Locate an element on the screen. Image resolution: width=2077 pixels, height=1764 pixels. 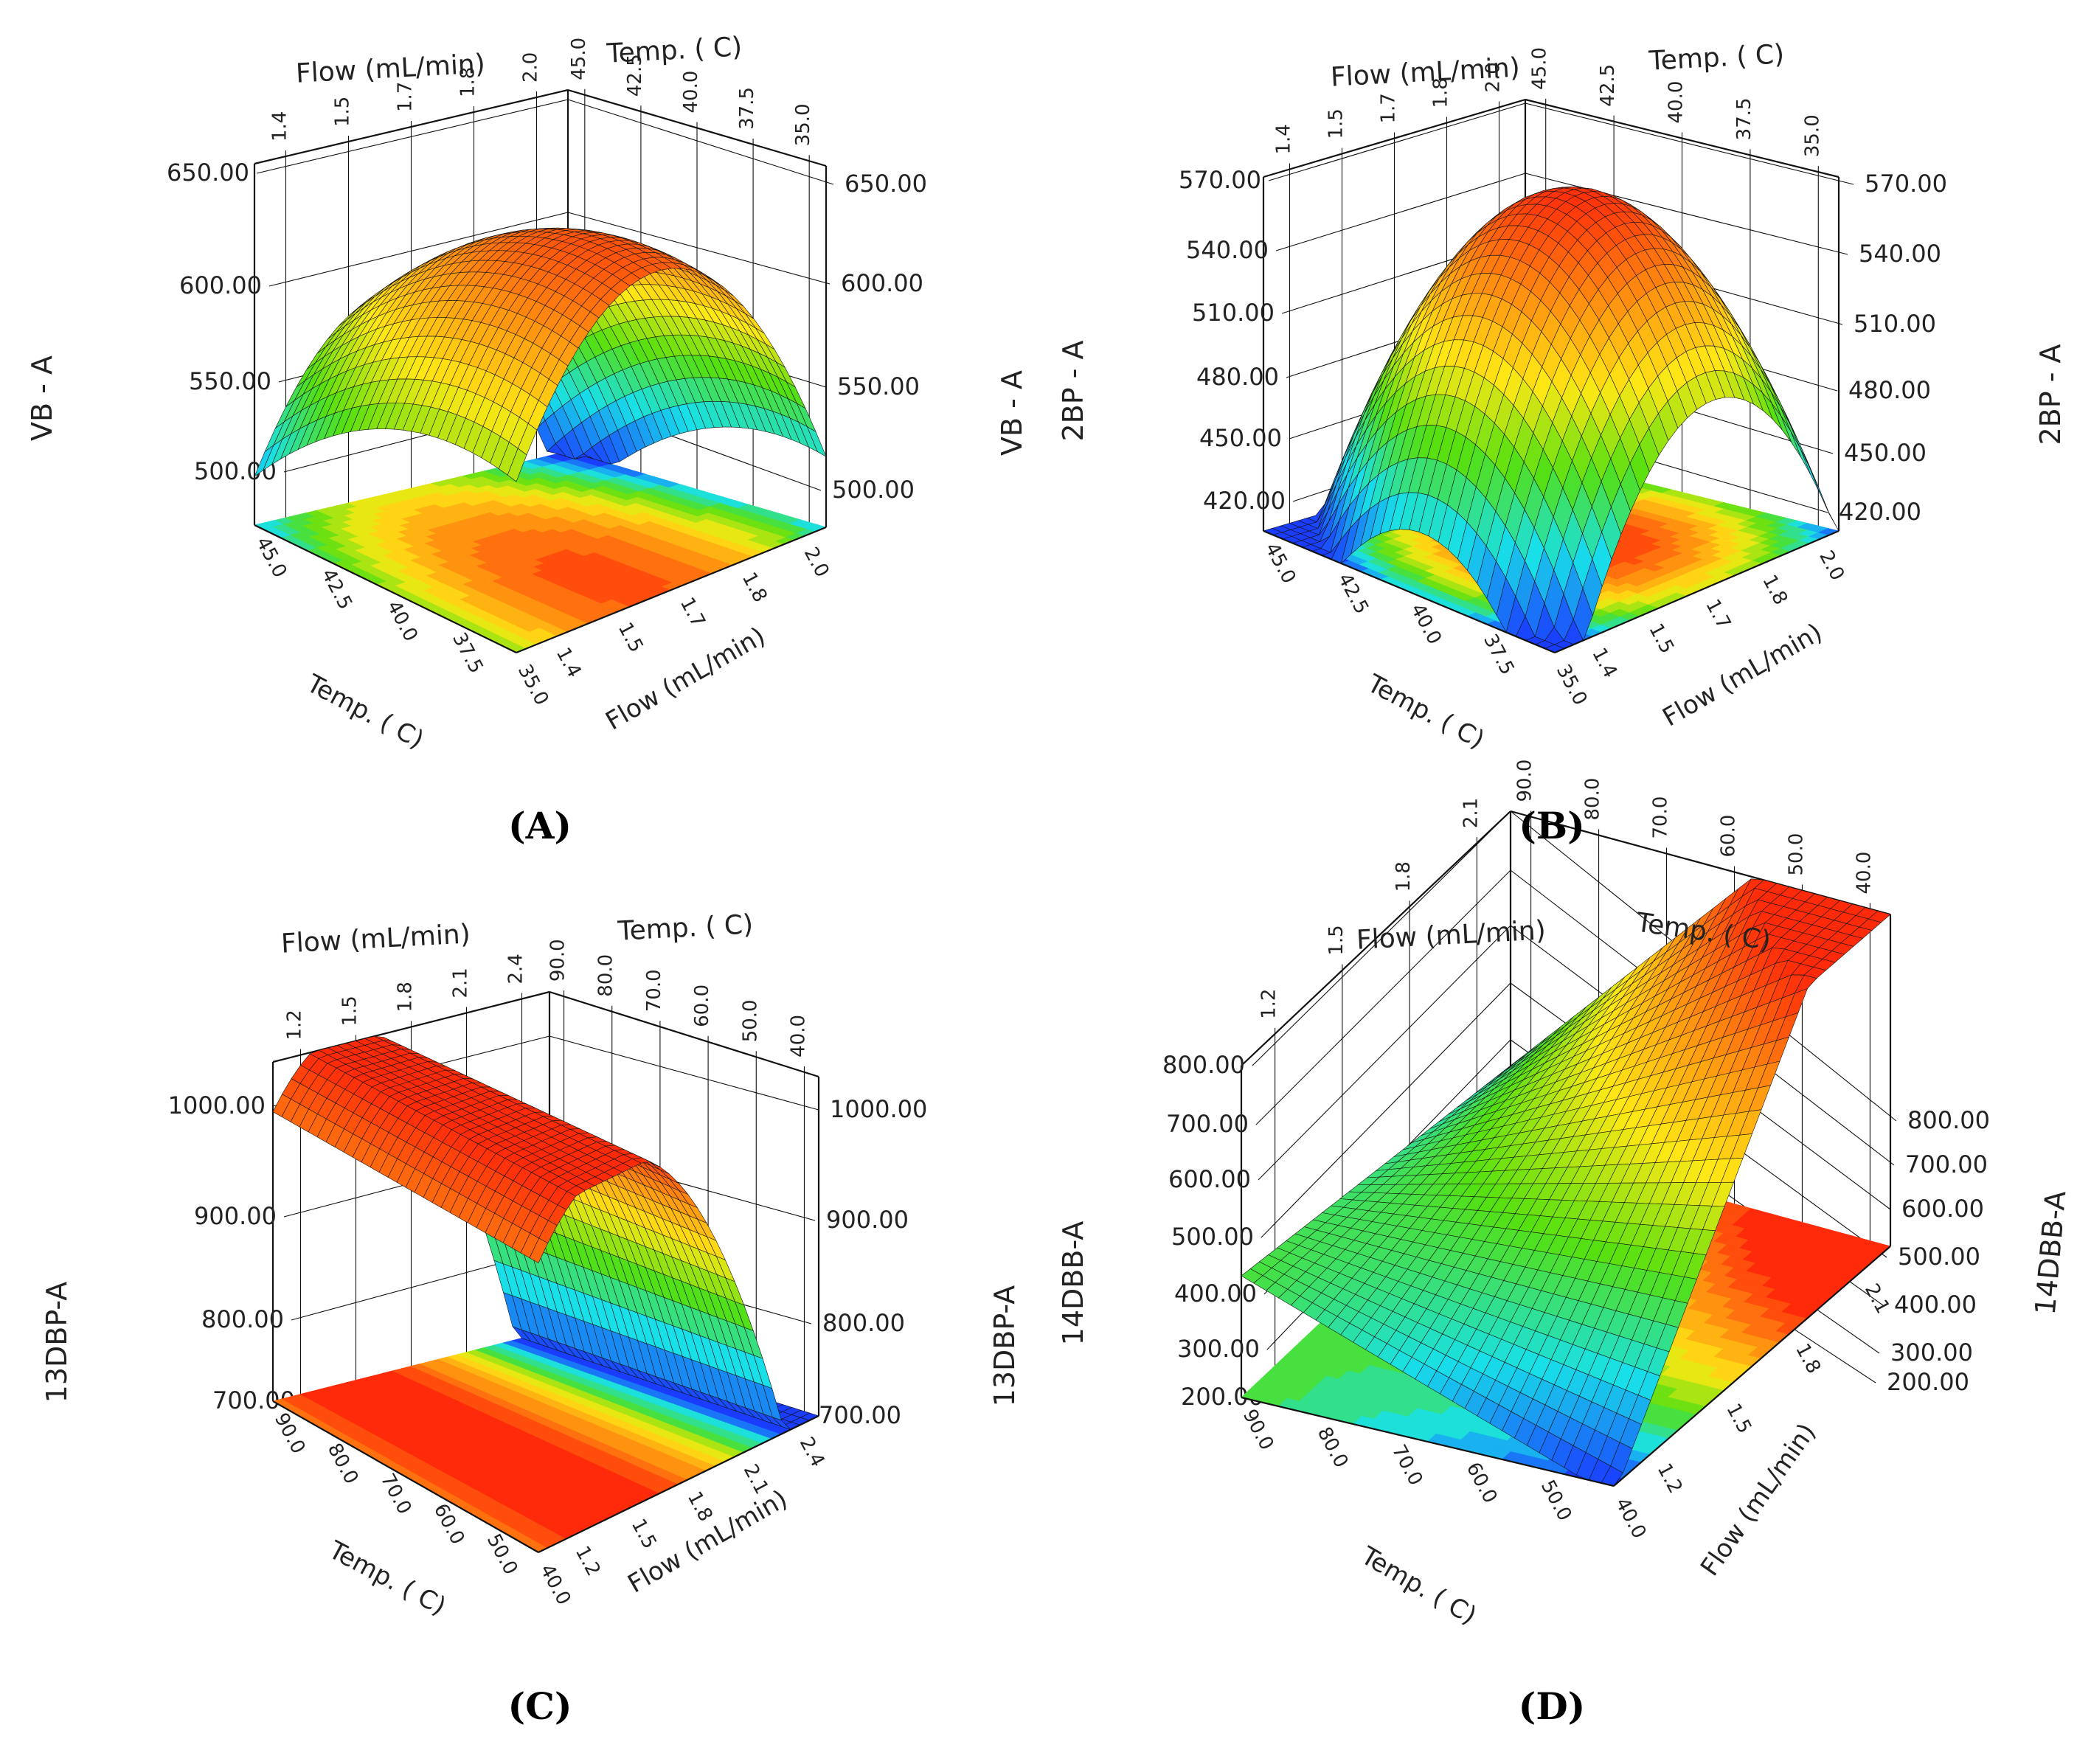
z-axis-title-right: 14DBB-A is located at coordinates (2051, 1253).